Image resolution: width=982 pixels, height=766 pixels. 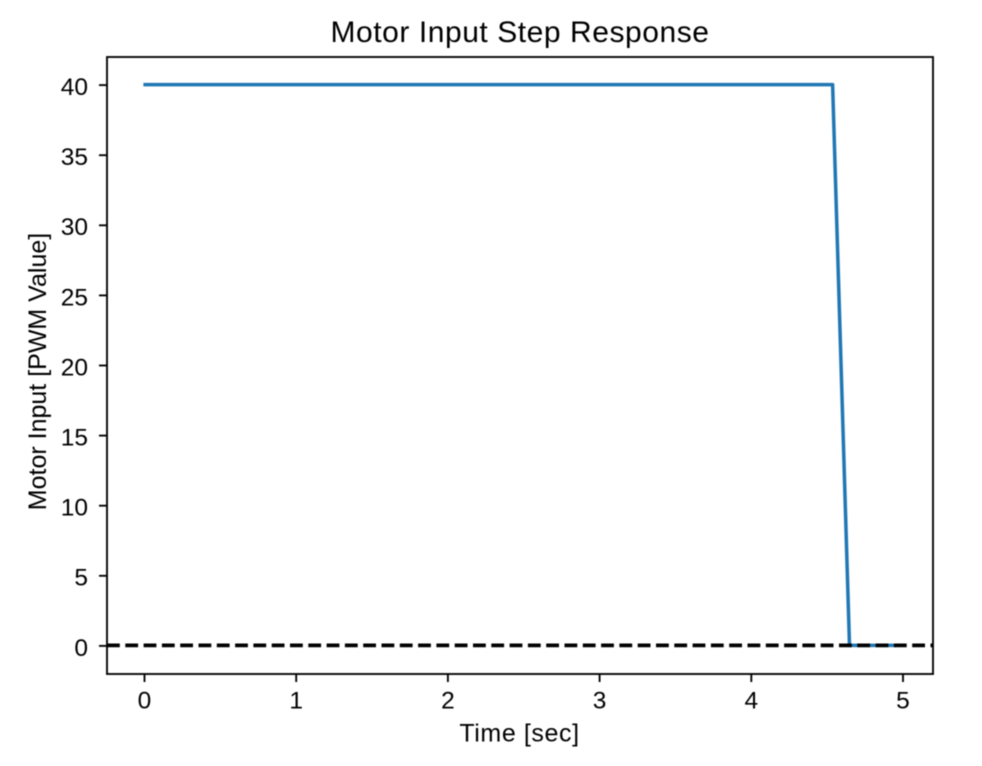 I want to click on svg-text: 10, so click(x=74, y=508).